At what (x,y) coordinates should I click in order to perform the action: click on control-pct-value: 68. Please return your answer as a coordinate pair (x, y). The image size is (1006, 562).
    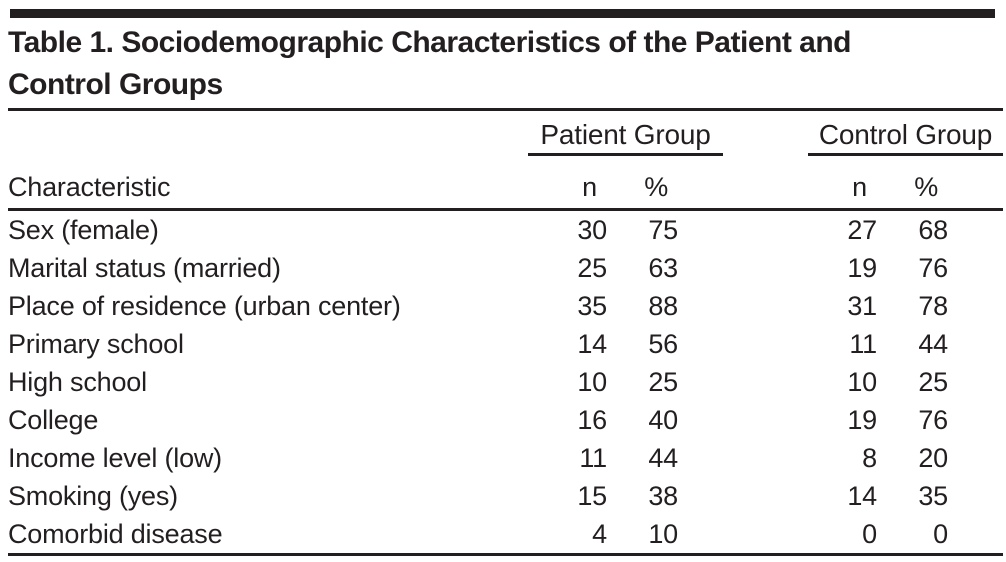
    Looking at the image, I should click on (933, 229).